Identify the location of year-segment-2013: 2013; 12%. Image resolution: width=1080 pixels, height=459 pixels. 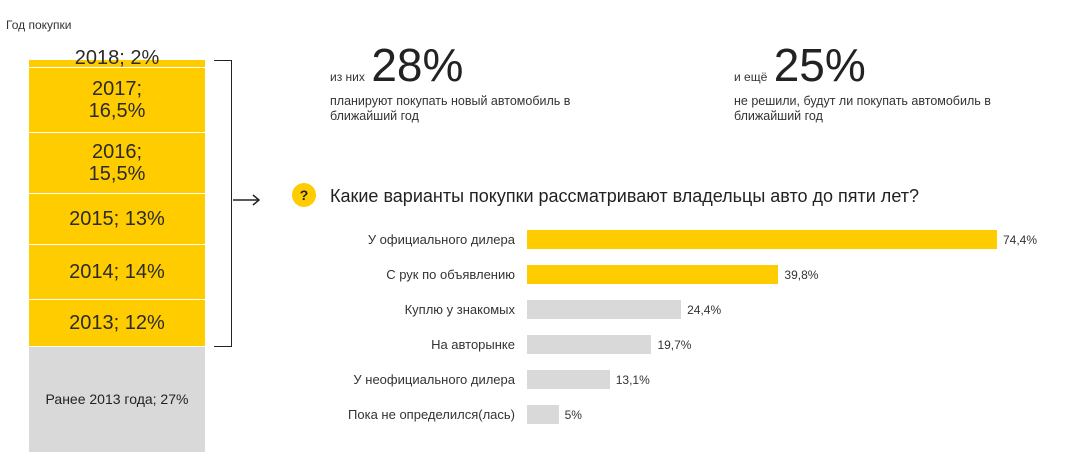
(117, 323).